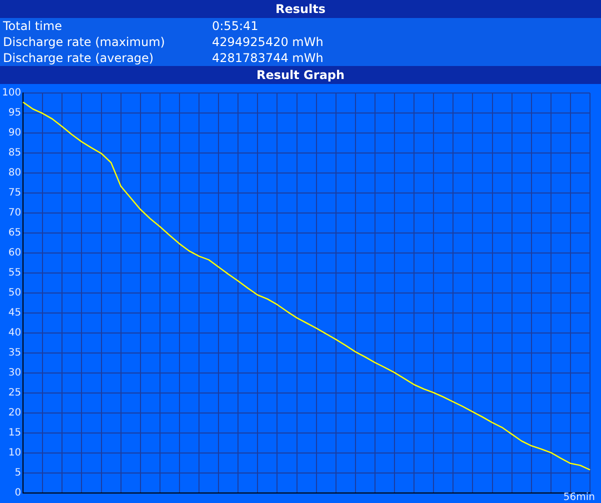 The height and width of the screenshot is (503, 601). Describe the element at coordinates (15, 453) in the screenshot. I see `y-tick-label: 10` at that location.